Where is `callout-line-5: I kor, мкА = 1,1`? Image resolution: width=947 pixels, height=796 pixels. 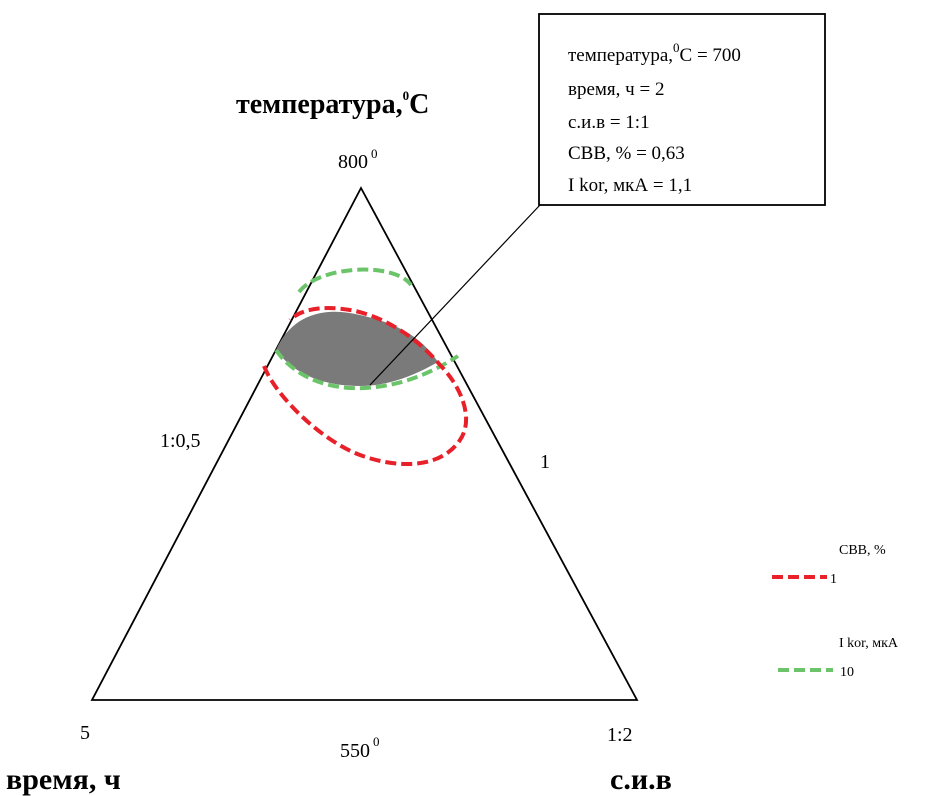
callout-line-5: I kor, мкА = 1,1 is located at coordinates (630, 185).